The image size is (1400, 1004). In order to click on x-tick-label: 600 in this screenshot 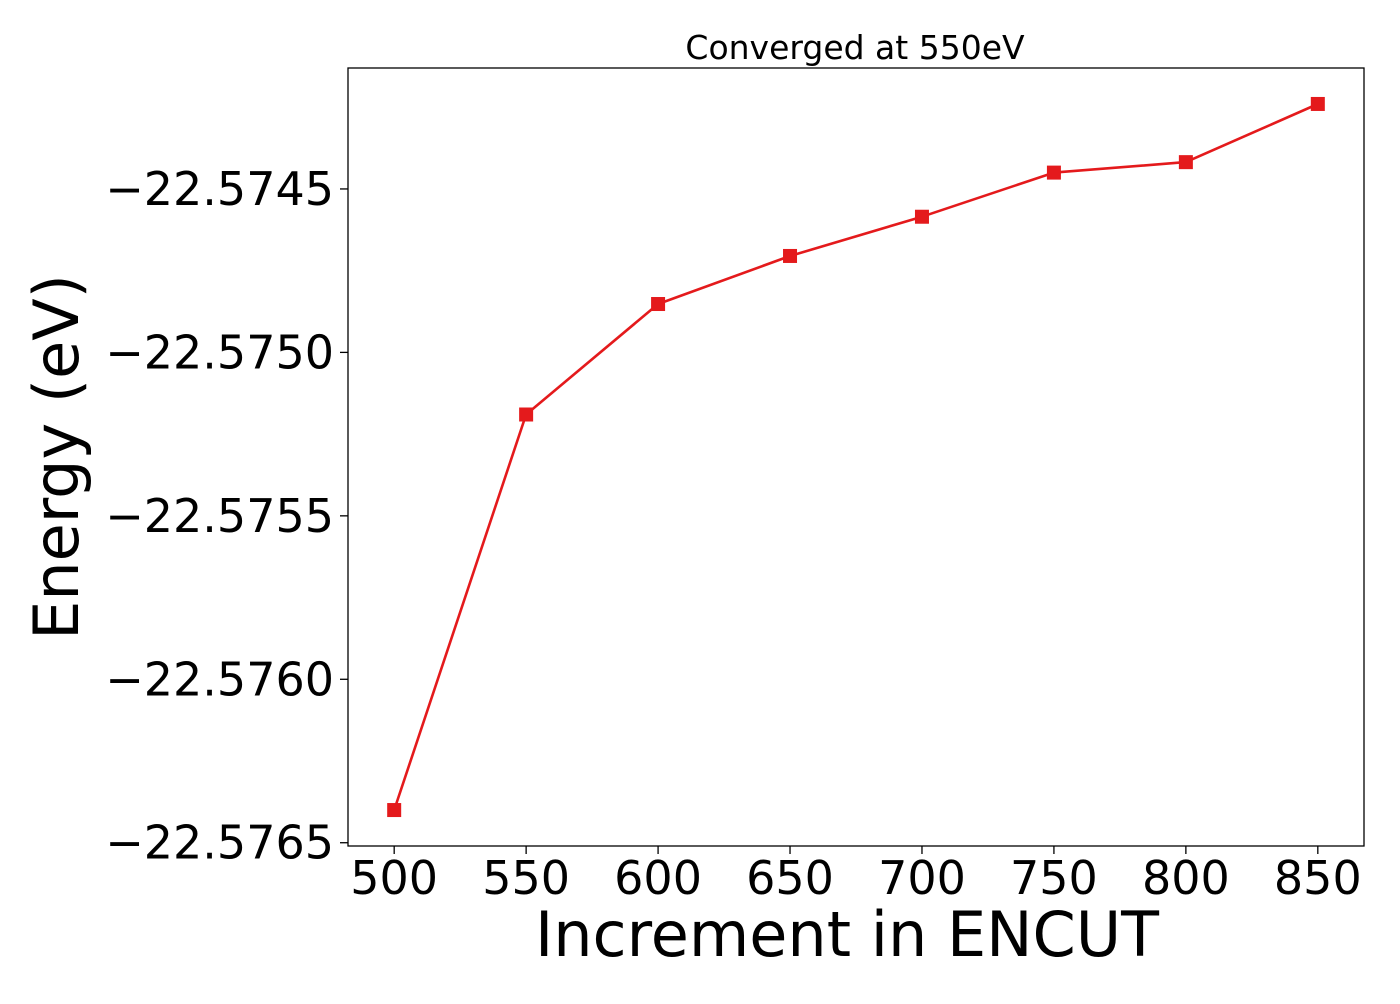, I will do `click(658, 878)`.